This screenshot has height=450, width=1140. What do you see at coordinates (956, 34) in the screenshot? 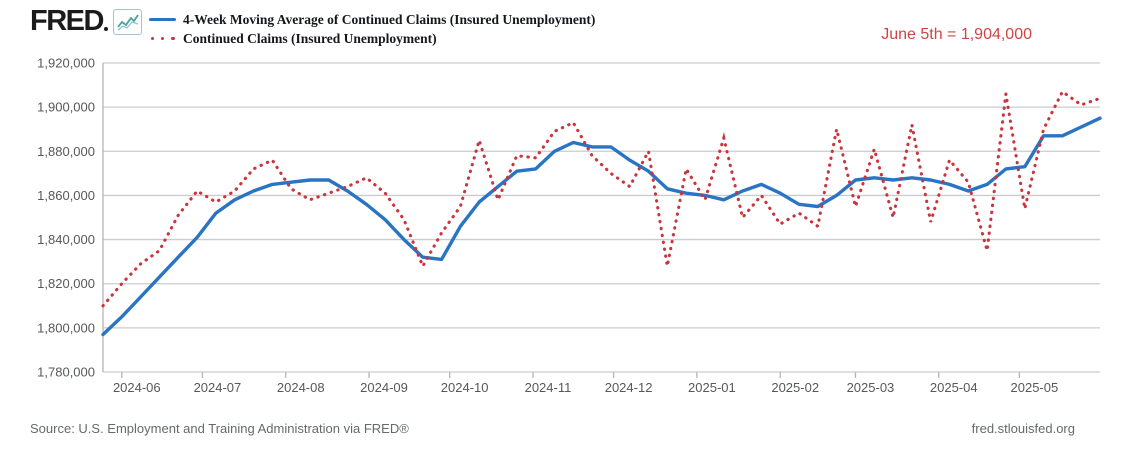
I see `latest-value-annotation: June 5th = 1,904,000` at bounding box center [956, 34].